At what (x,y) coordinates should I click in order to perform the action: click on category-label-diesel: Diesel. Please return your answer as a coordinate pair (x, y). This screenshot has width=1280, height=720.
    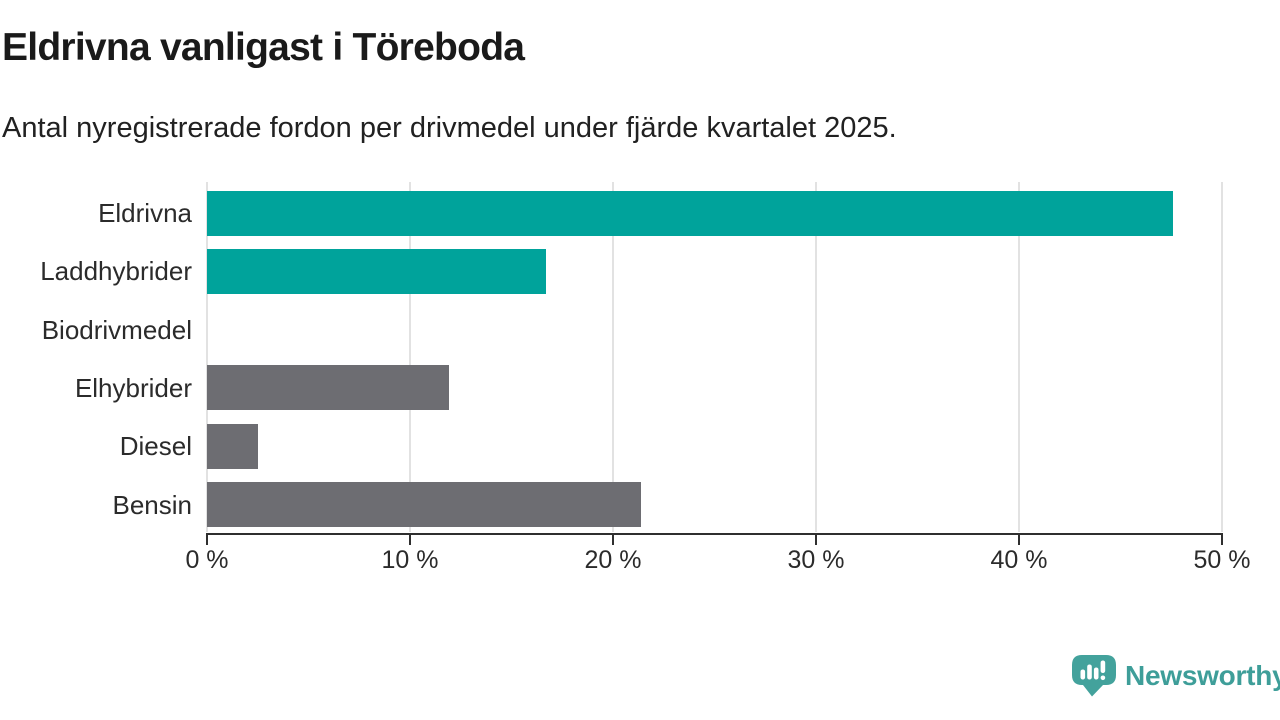
    Looking at the image, I should click on (155, 446).